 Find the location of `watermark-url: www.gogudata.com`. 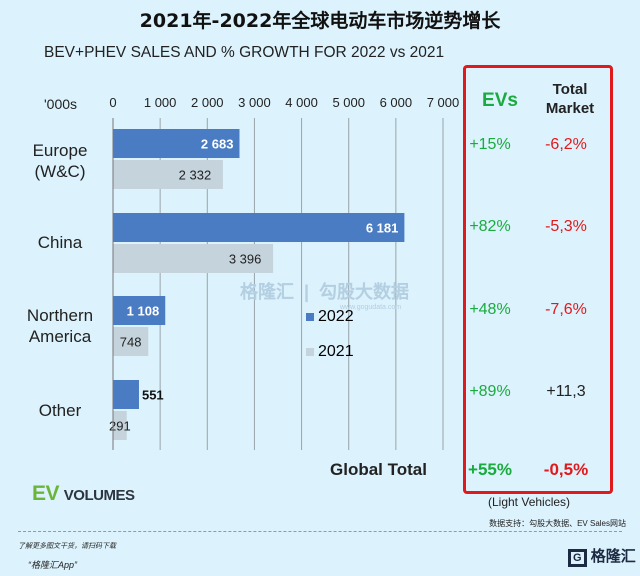

watermark-url: www.gogudata.com is located at coordinates (371, 307).